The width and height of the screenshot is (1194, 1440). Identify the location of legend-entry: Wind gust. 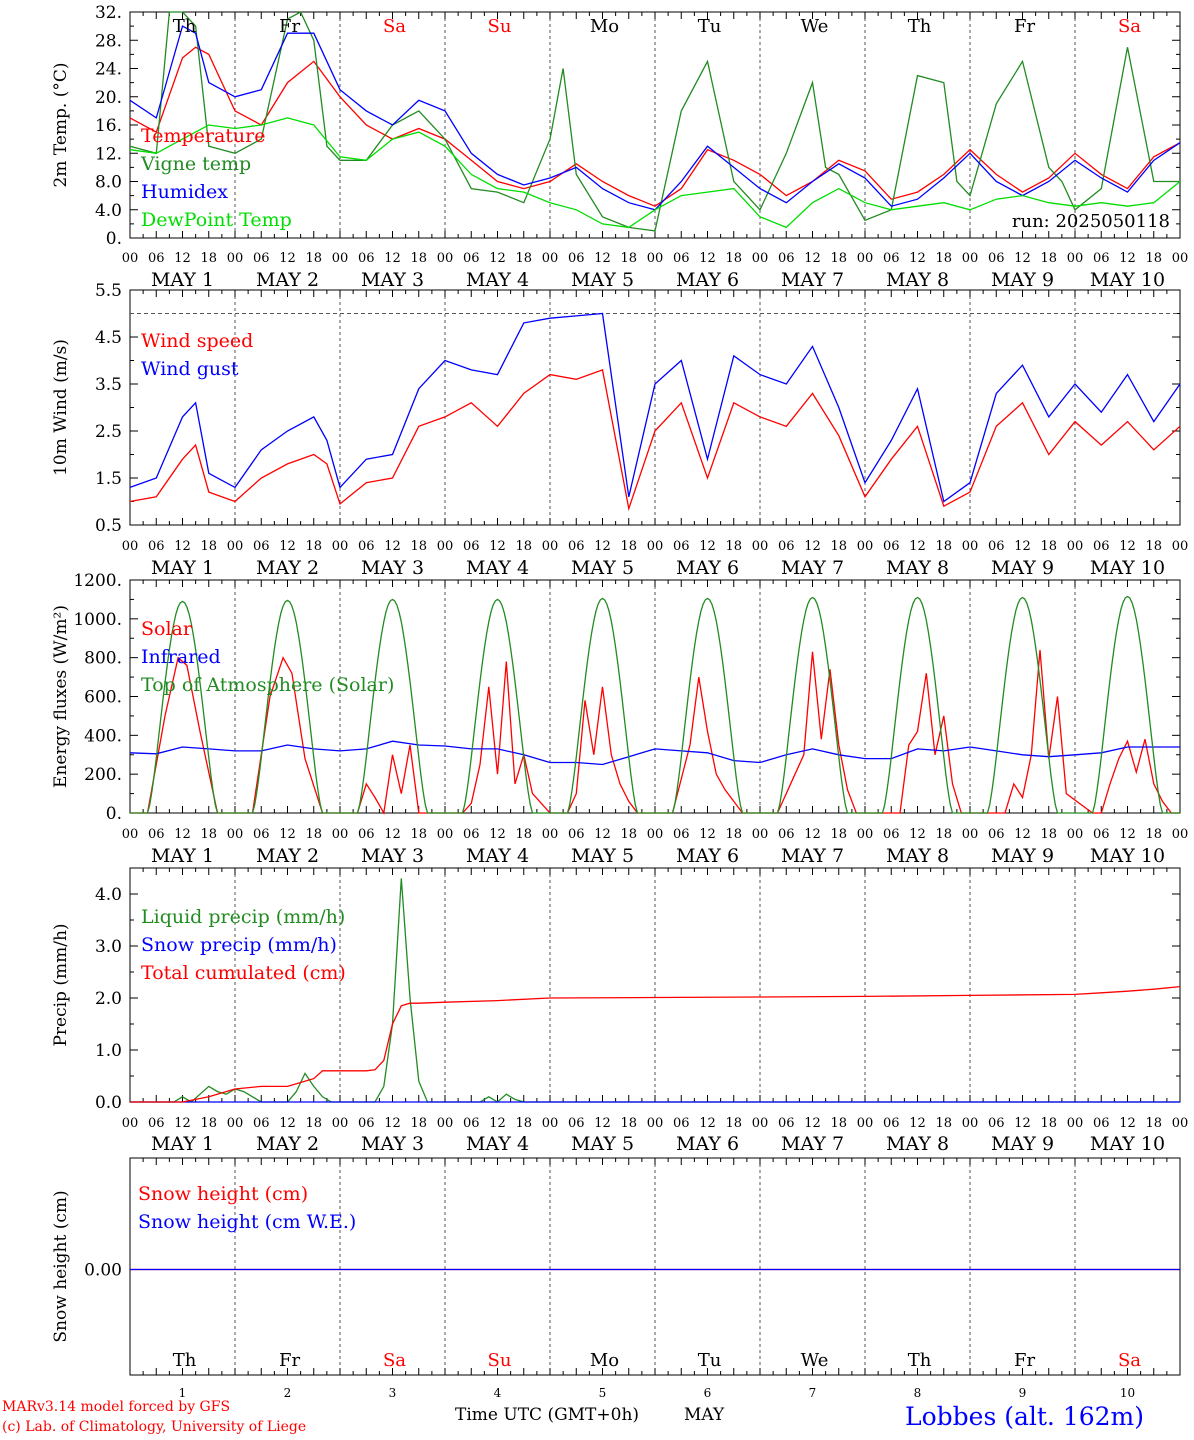
(190, 369).